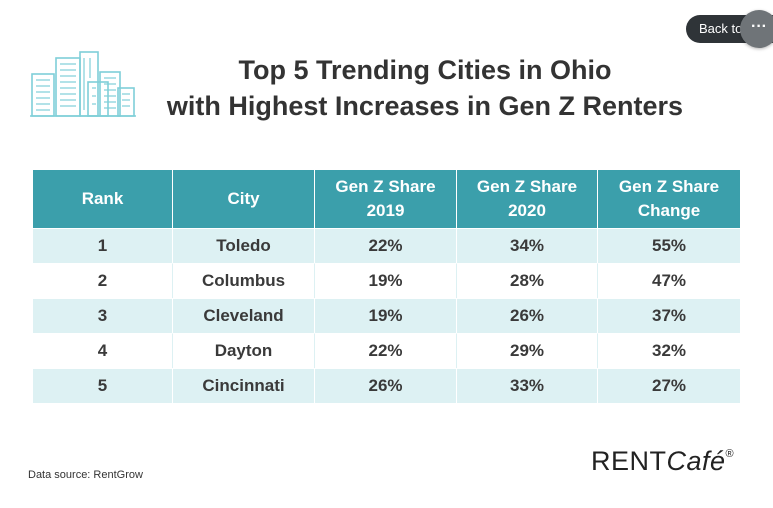 Image resolution: width=773 pixels, height=508 pixels. Describe the element at coordinates (385, 210) in the screenshot. I see `column-header-text: 2019` at that location.